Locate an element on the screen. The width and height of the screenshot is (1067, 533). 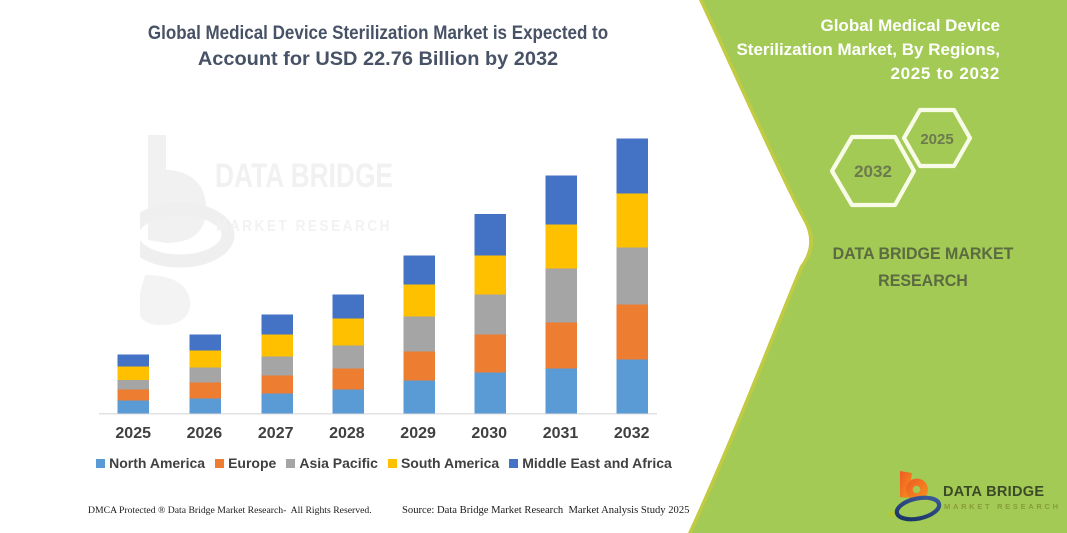
svg-text: 2025 is located at coordinates (936, 139).